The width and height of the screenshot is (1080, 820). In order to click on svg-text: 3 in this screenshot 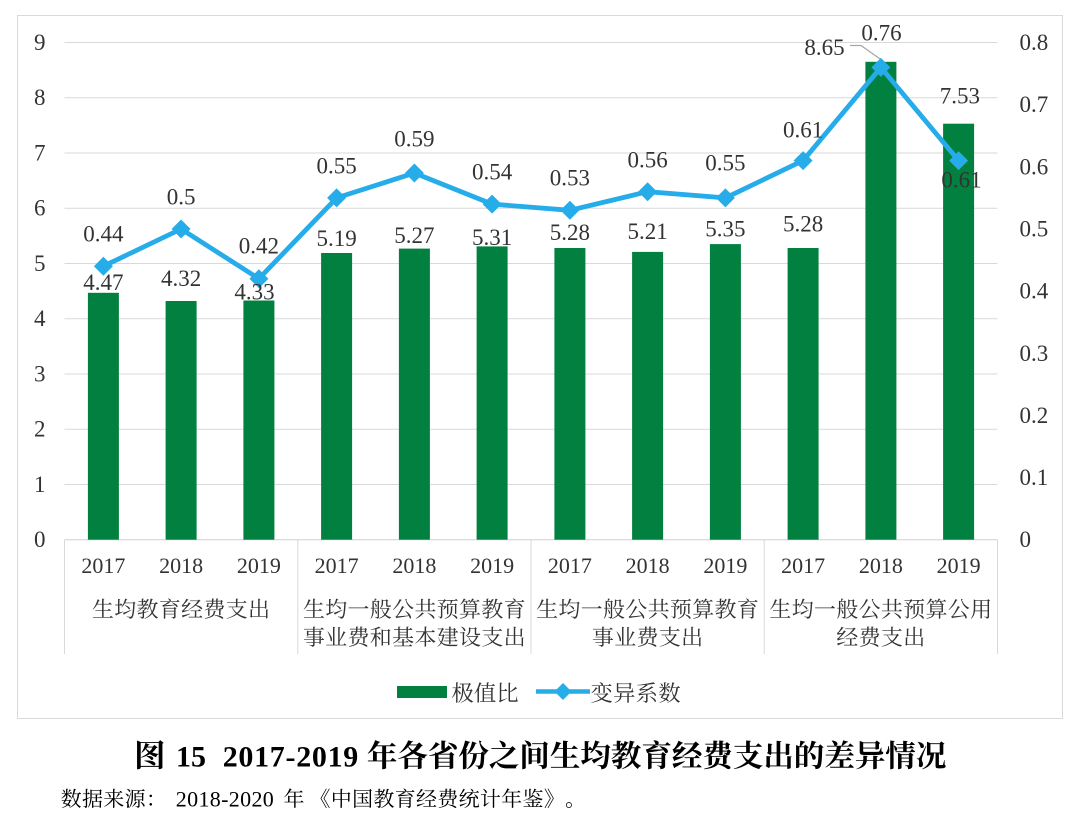, I will do `click(40, 374)`.